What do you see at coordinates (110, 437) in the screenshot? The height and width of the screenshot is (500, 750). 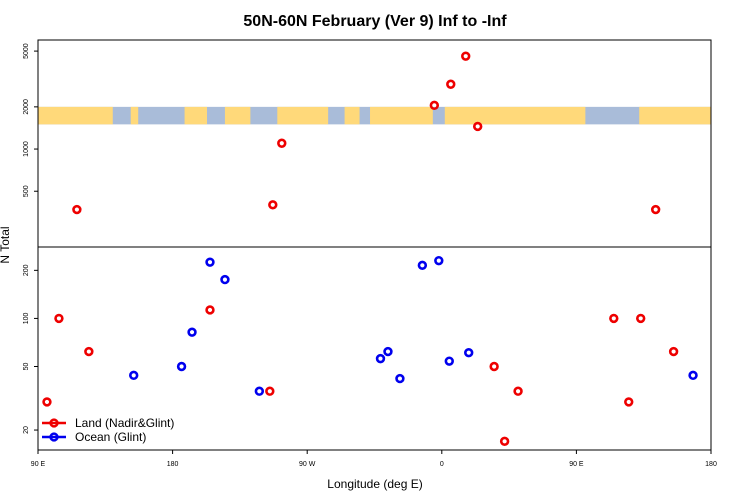 I see `legend-label-ocean: Ocean (Glint)` at bounding box center [110, 437].